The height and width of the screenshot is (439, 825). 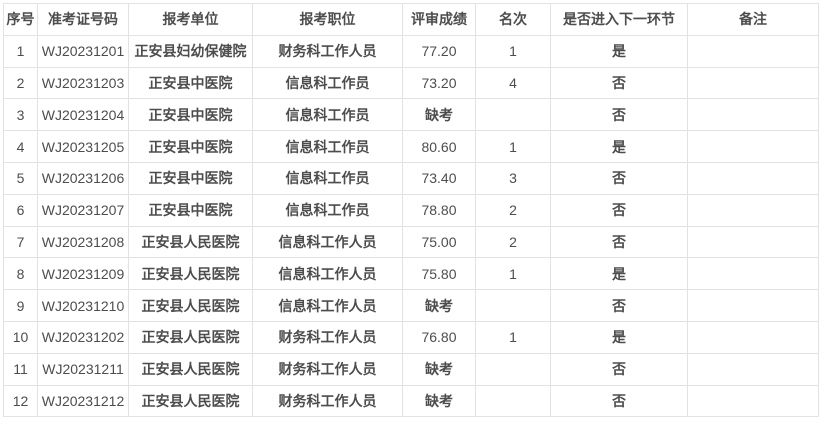 I want to click on cell-ticket-number: WJ20231203, so click(x=83, y=83).